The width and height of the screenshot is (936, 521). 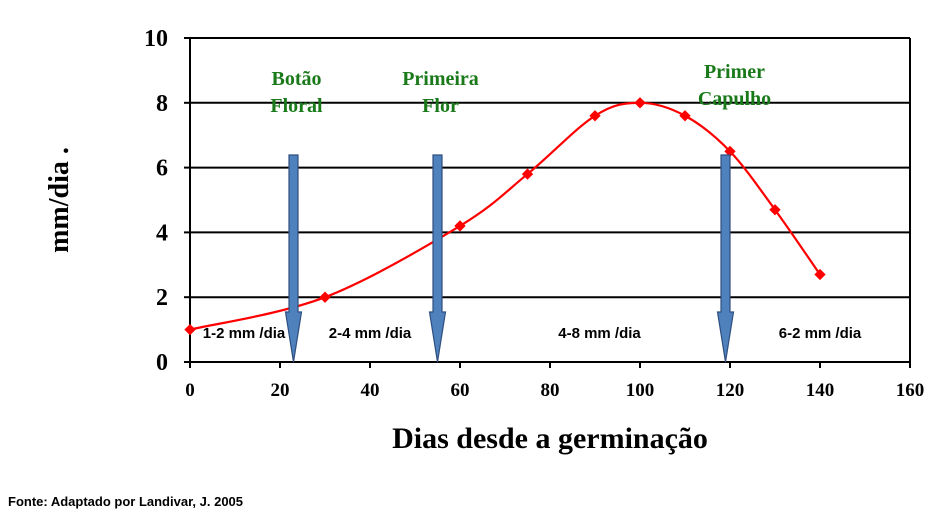 What do you see at coordinates (244, 333) in the screenshot?
I see `rate-label: 1-2 mm /dia` at bounding box center [244, 333].